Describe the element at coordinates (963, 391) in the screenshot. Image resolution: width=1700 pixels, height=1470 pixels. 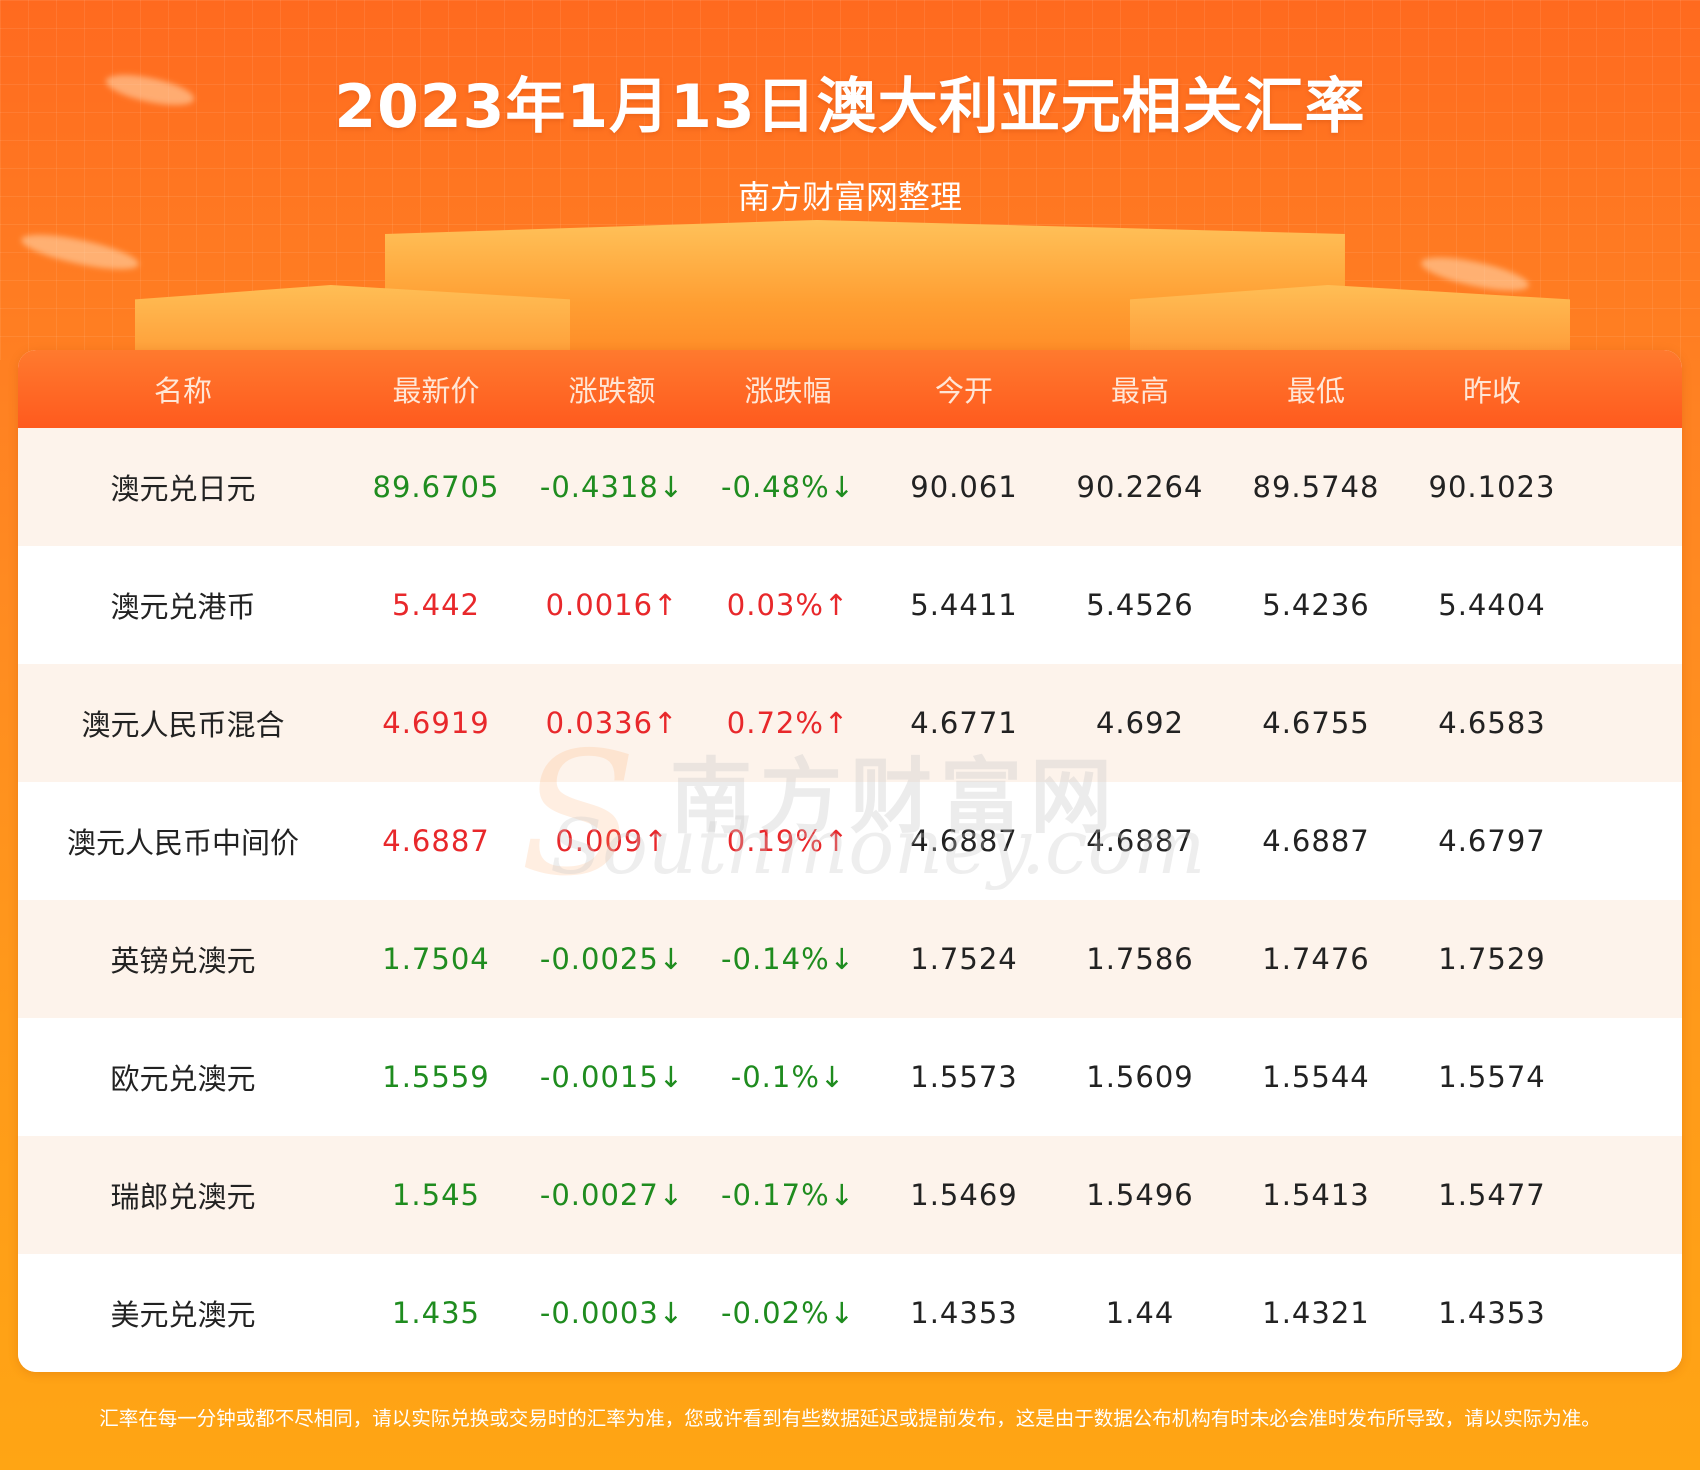
I see `header-open: 今开` at that location.